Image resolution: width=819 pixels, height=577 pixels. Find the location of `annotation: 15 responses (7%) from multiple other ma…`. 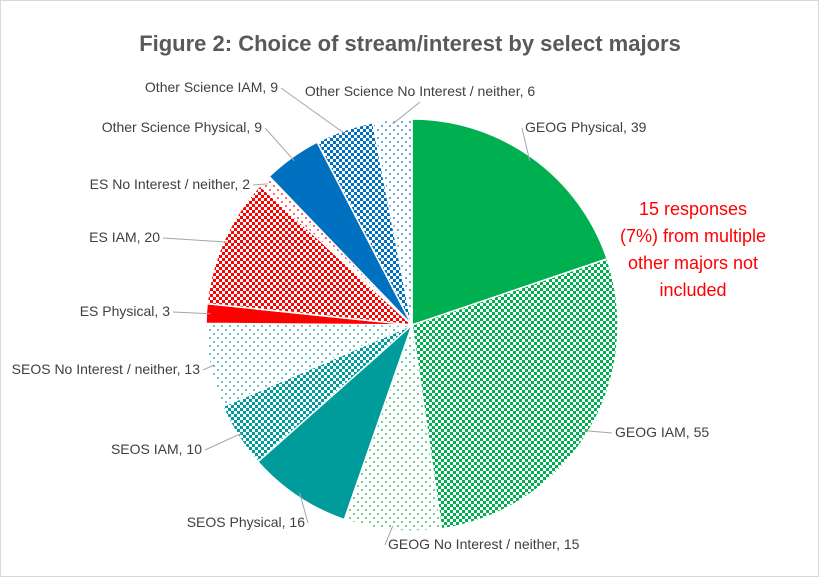

annotation: 15 responses (7%) from multiple other ma… is located at coordinates (693, 249).